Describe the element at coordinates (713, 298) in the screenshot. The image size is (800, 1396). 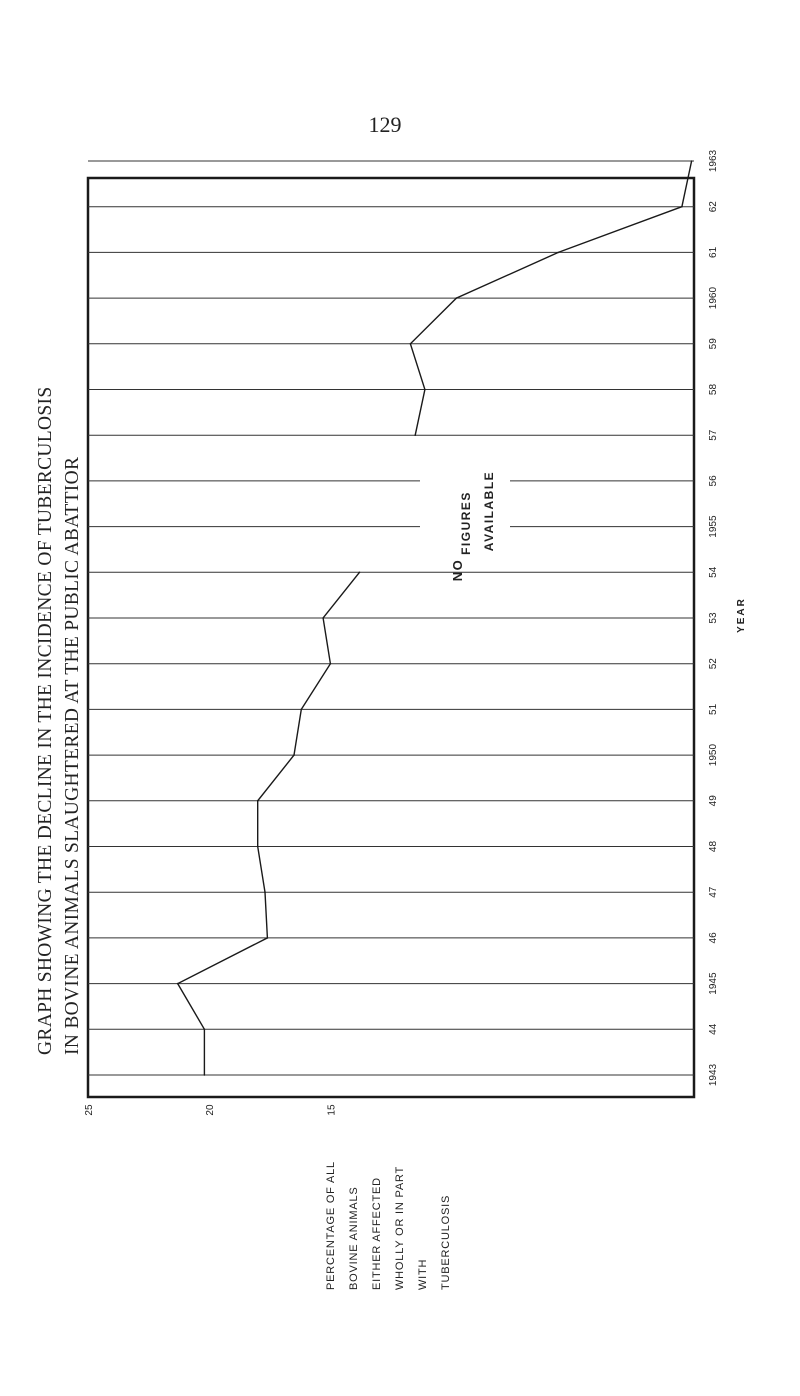
I see `x-tick-label-1960: 1960` at that location.